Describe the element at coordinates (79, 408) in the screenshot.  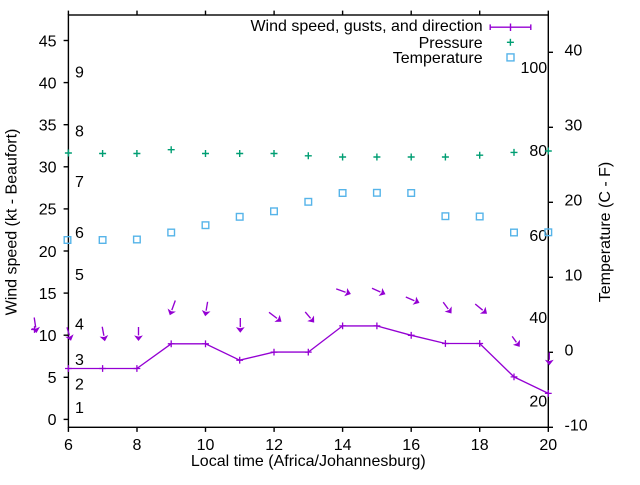
I see `svg-text: 1` at that location.